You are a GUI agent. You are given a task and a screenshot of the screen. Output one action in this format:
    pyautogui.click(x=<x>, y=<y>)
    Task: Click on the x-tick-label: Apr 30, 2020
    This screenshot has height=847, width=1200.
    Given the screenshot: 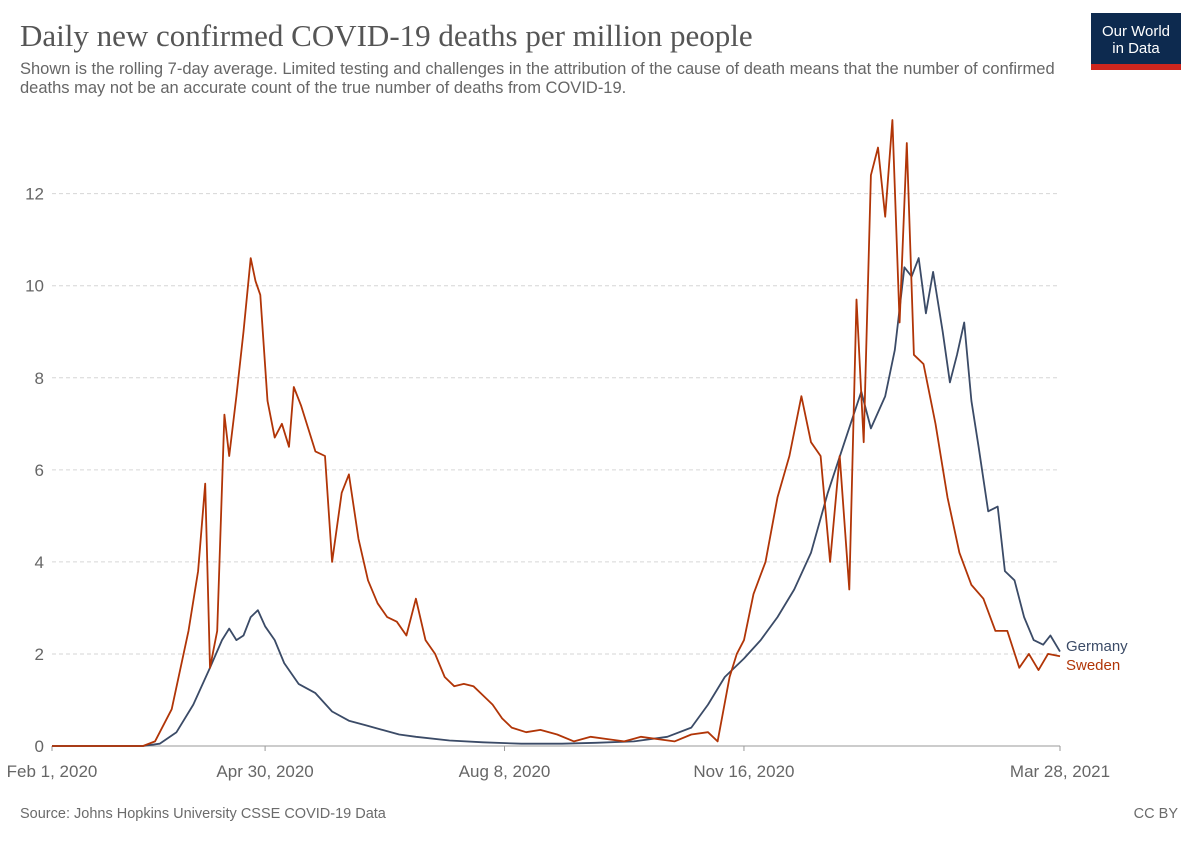 What is the action you would take?
    pyautogui.click(x=264, y=771)
    